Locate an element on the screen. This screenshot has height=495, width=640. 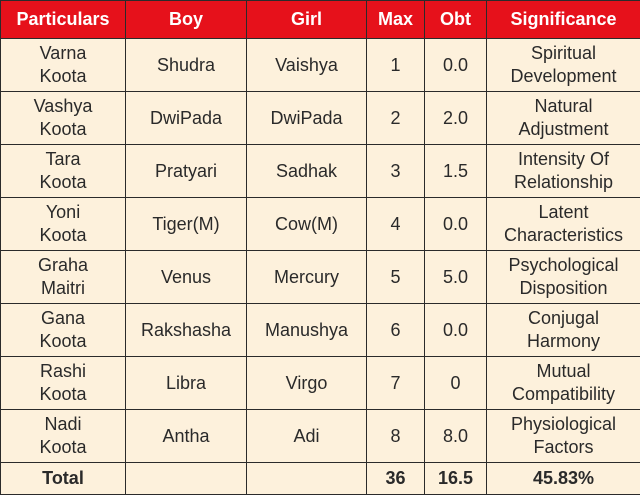
significance-cell-line: Harmony is located at coordinates (563, 341).